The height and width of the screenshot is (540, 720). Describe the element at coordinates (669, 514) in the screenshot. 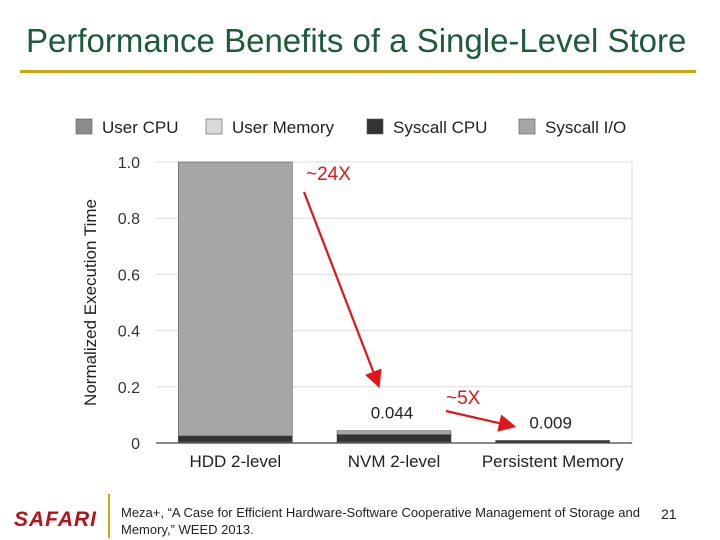

I see `page-number: 21` at that location.